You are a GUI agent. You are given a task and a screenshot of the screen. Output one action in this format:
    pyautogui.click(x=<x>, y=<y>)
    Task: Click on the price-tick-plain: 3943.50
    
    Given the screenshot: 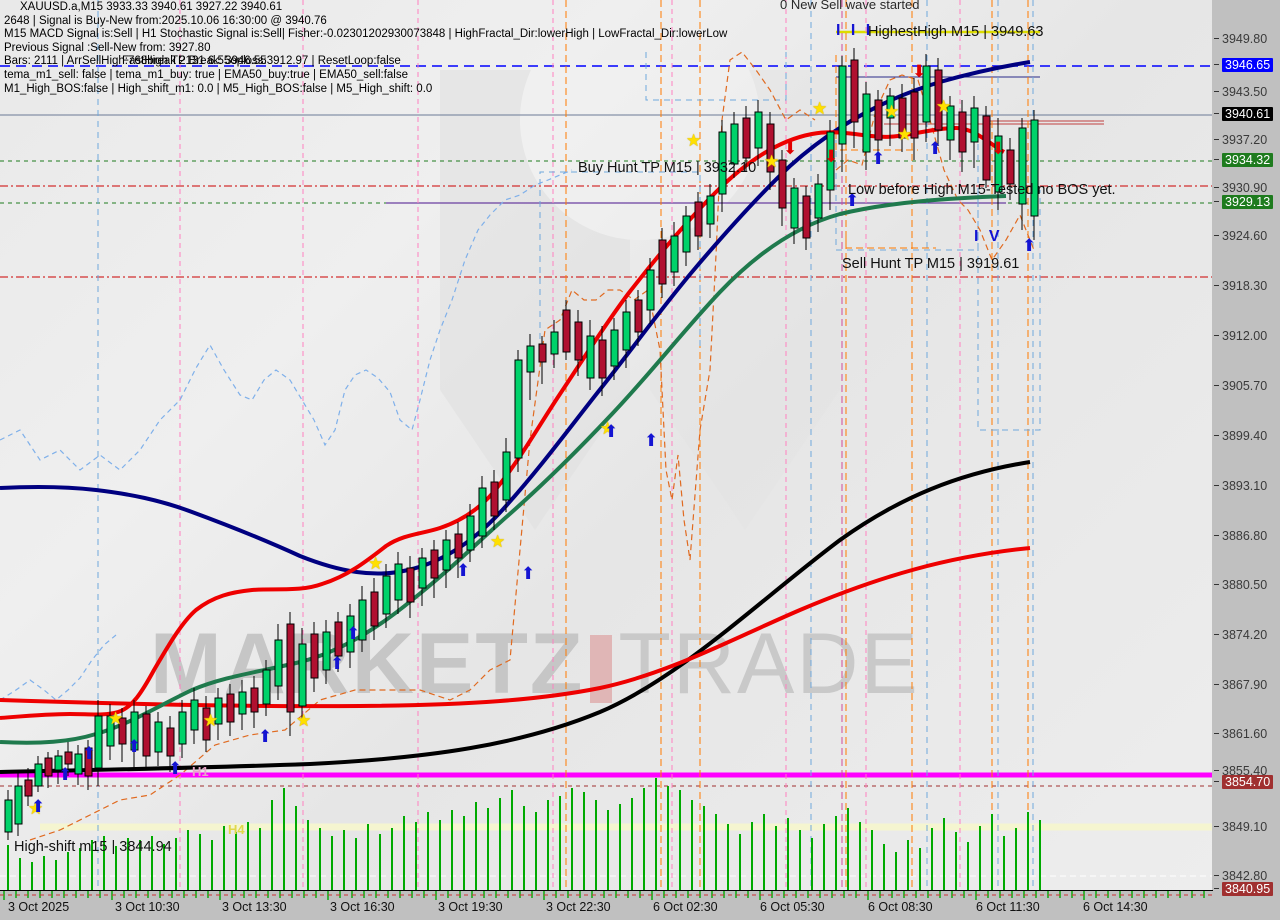 What is the action you would take?
    pyautogui.click(x=1246, y=93)
    